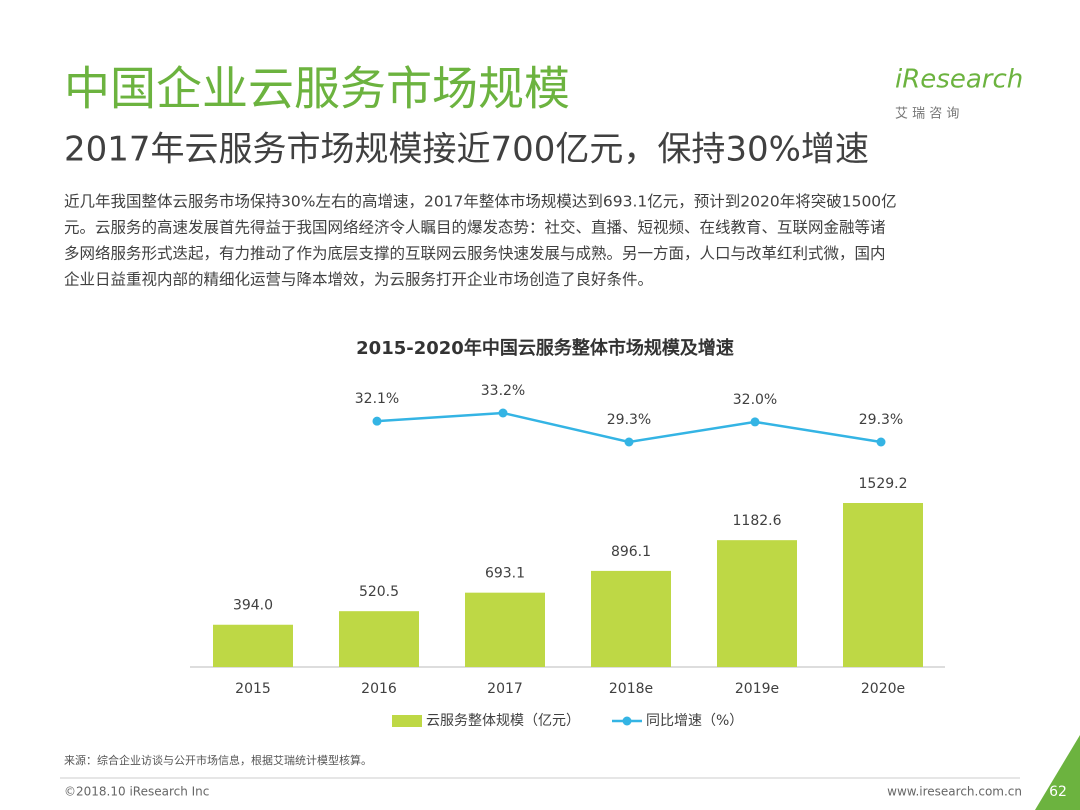  I want to click on title: 中国企业云服务市场规模, so click(317, 89).